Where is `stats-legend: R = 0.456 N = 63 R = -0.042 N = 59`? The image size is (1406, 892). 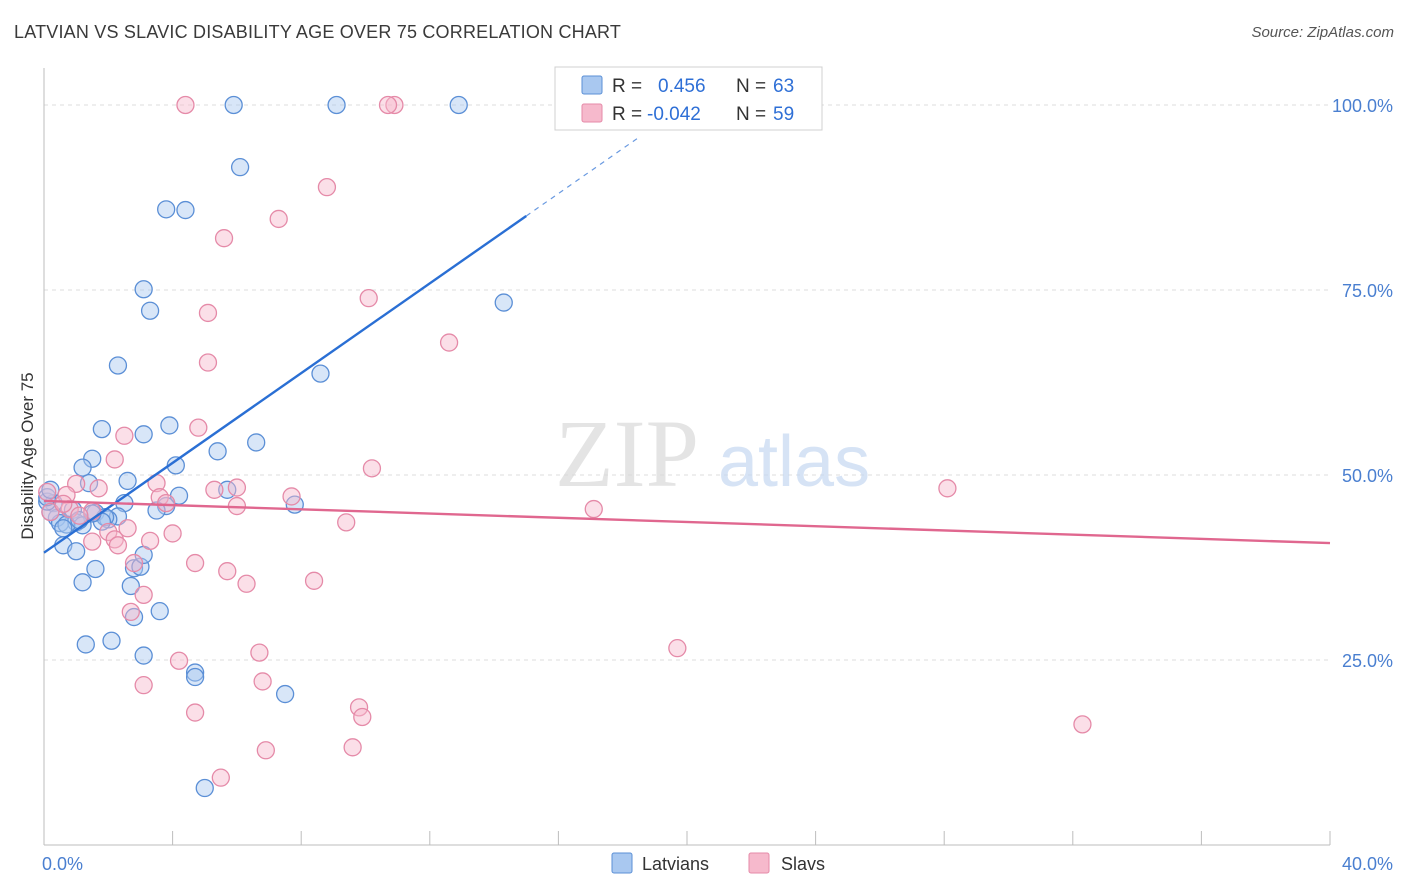 stats-legend: R = 0.456 N = 63 R = -0.042 N = 59 is located at coordinates (688, 98).